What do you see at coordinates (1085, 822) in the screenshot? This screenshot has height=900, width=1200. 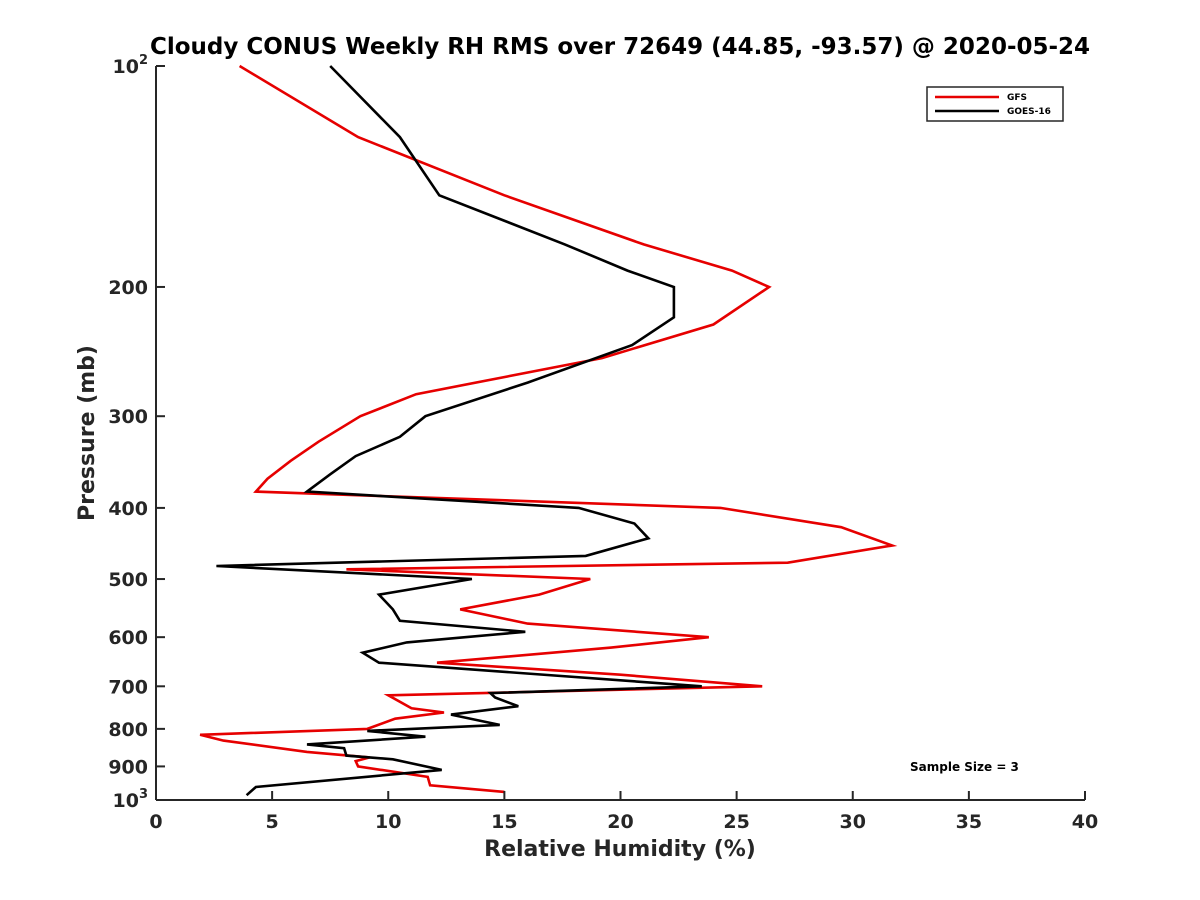 I see `x-tick-label: 40` at bounding box center [1085, 822].